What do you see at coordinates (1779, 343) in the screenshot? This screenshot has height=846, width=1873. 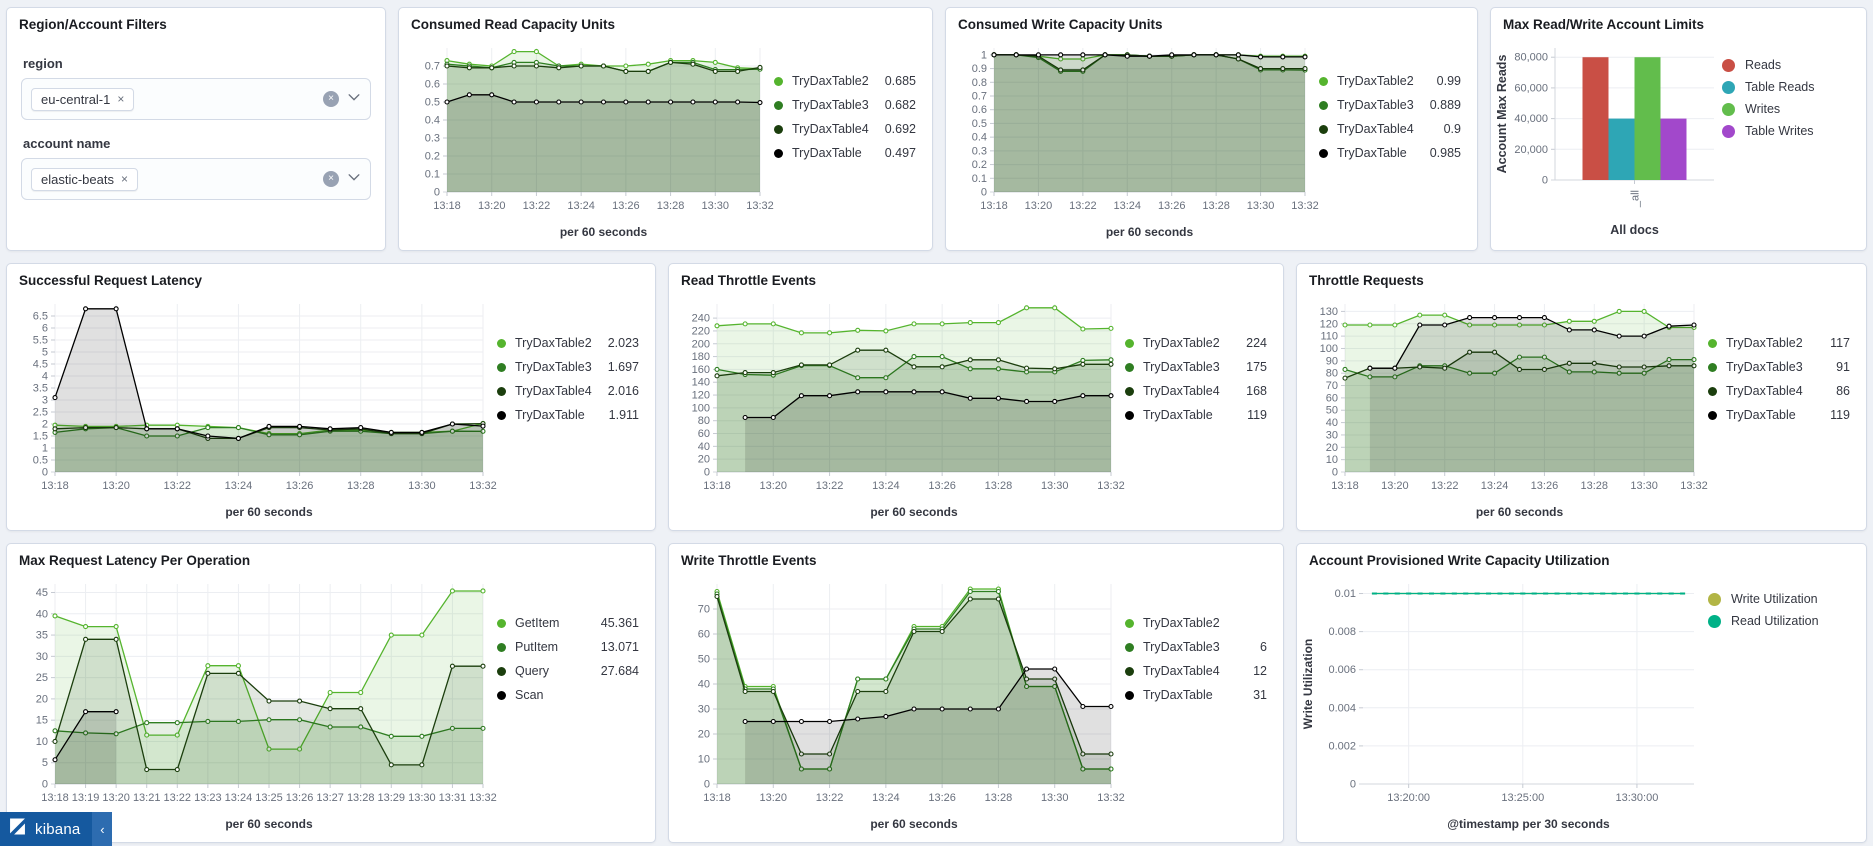 I see `legend-item-trydaxtable2: TryDaxTable2 117` at bounding box center [1779, 343].